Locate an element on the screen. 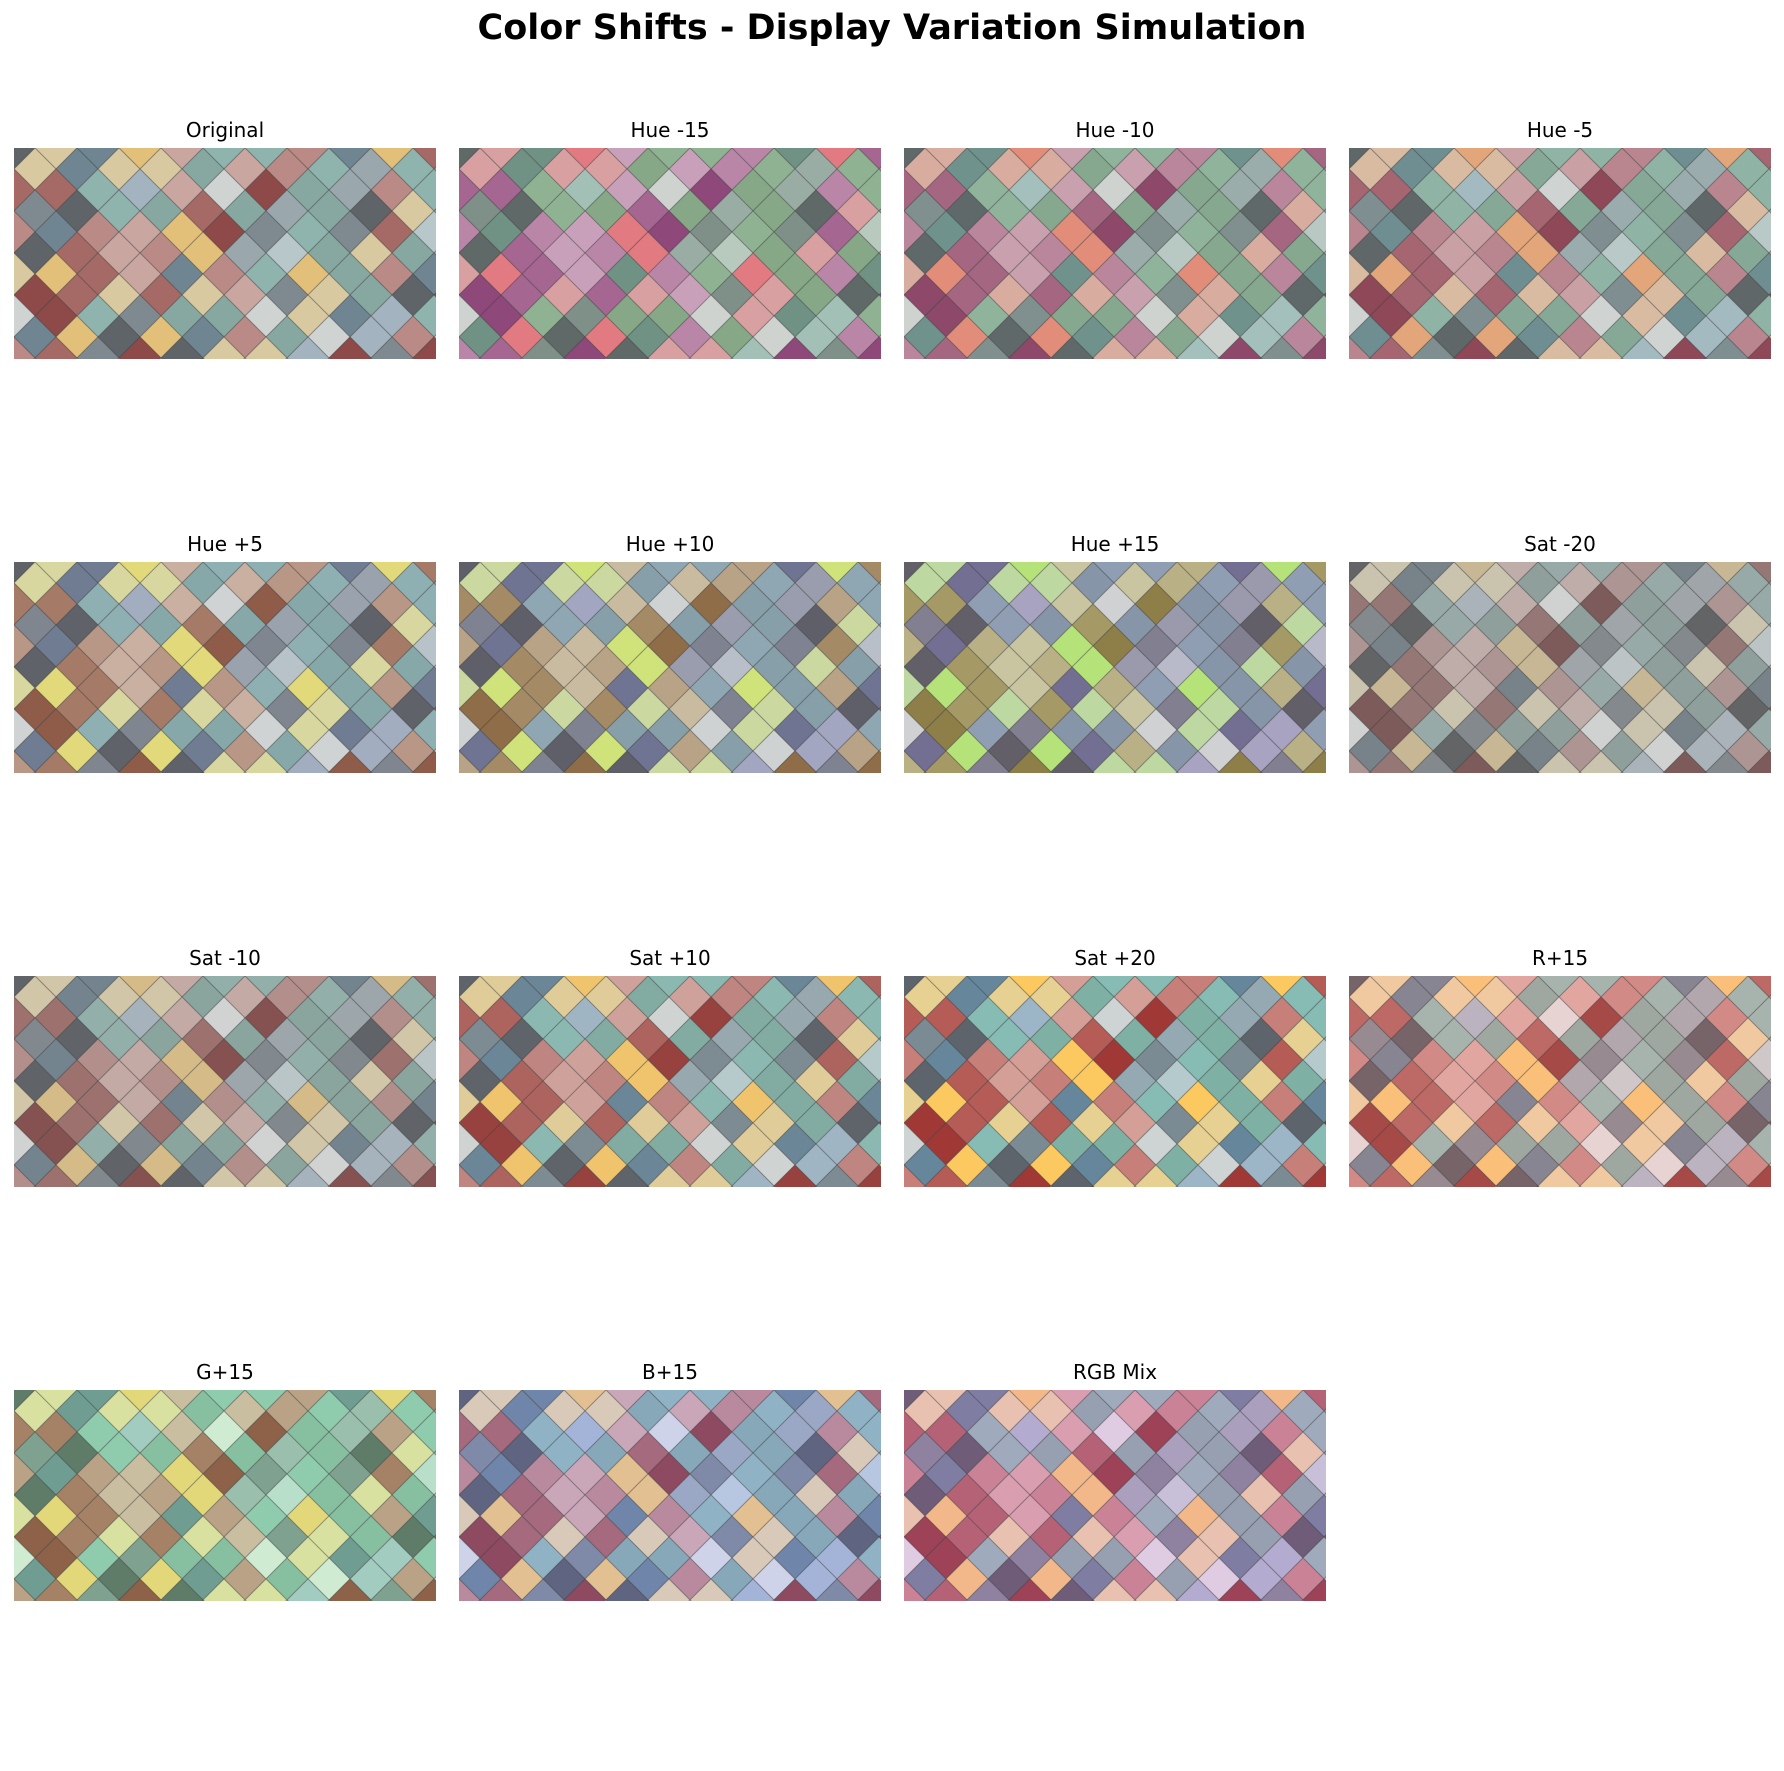  panel-9: Sat +10 is located at coordinates (670, 1066).